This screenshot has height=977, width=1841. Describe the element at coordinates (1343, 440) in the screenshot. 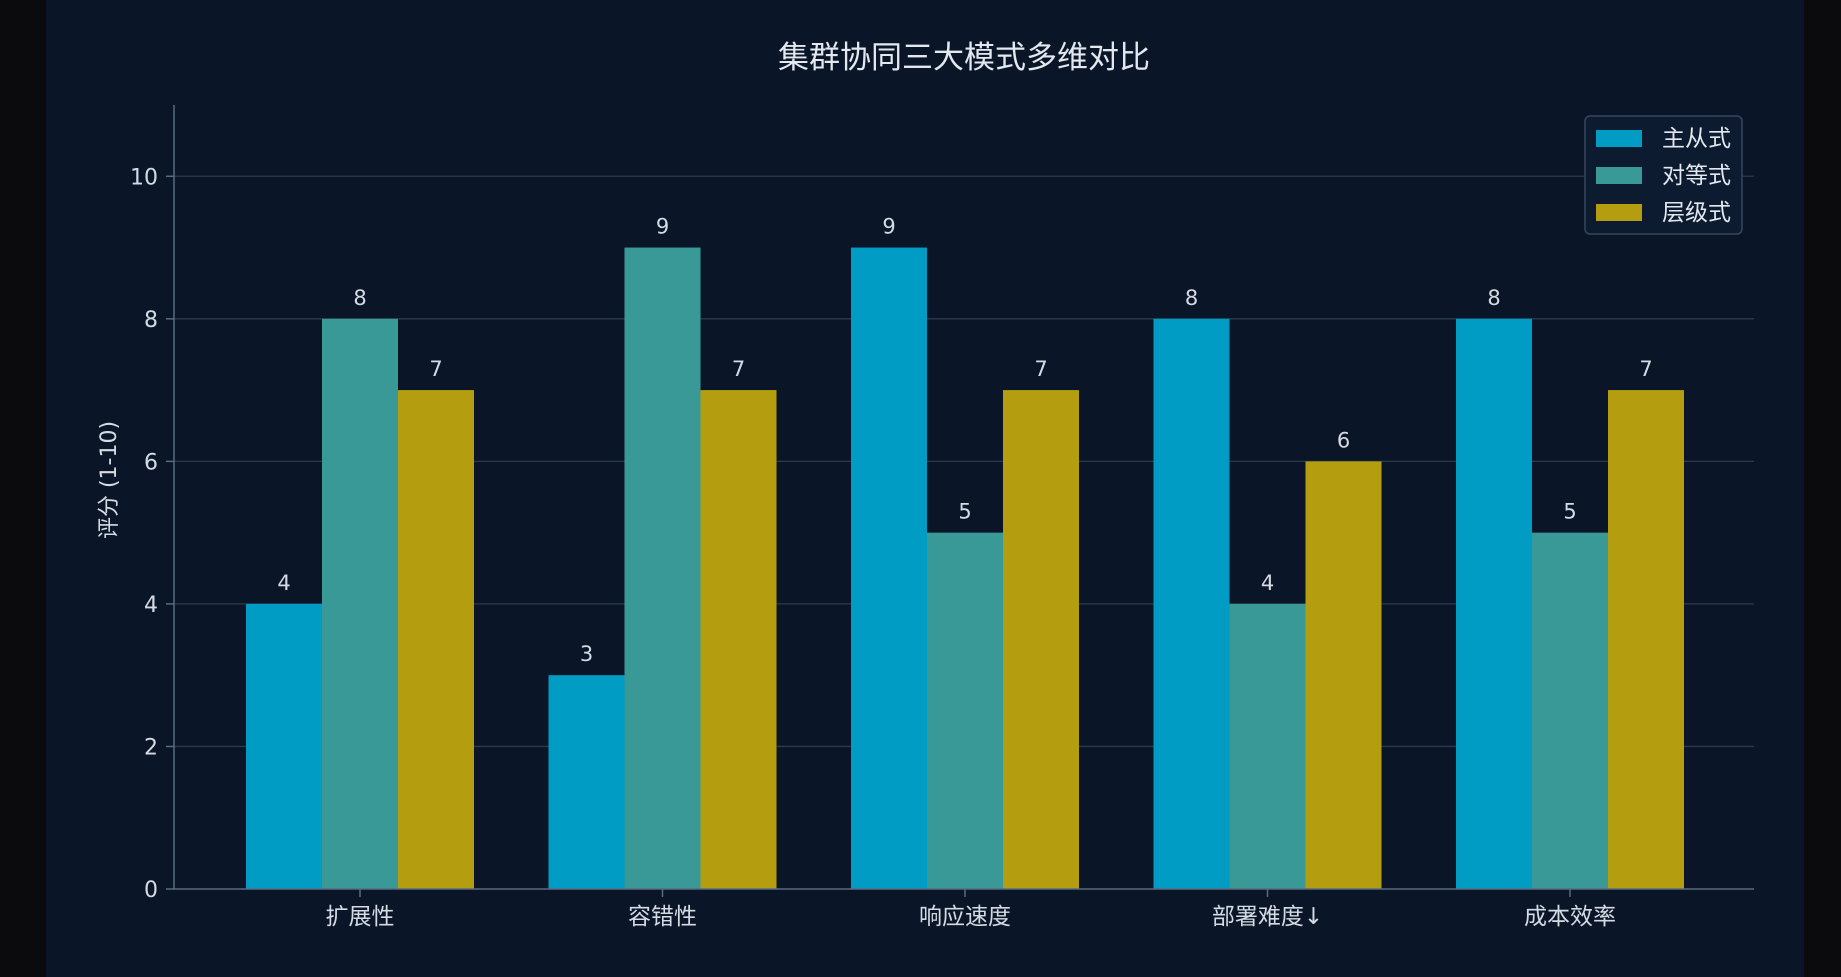

I see `data-label: 6` at that location.